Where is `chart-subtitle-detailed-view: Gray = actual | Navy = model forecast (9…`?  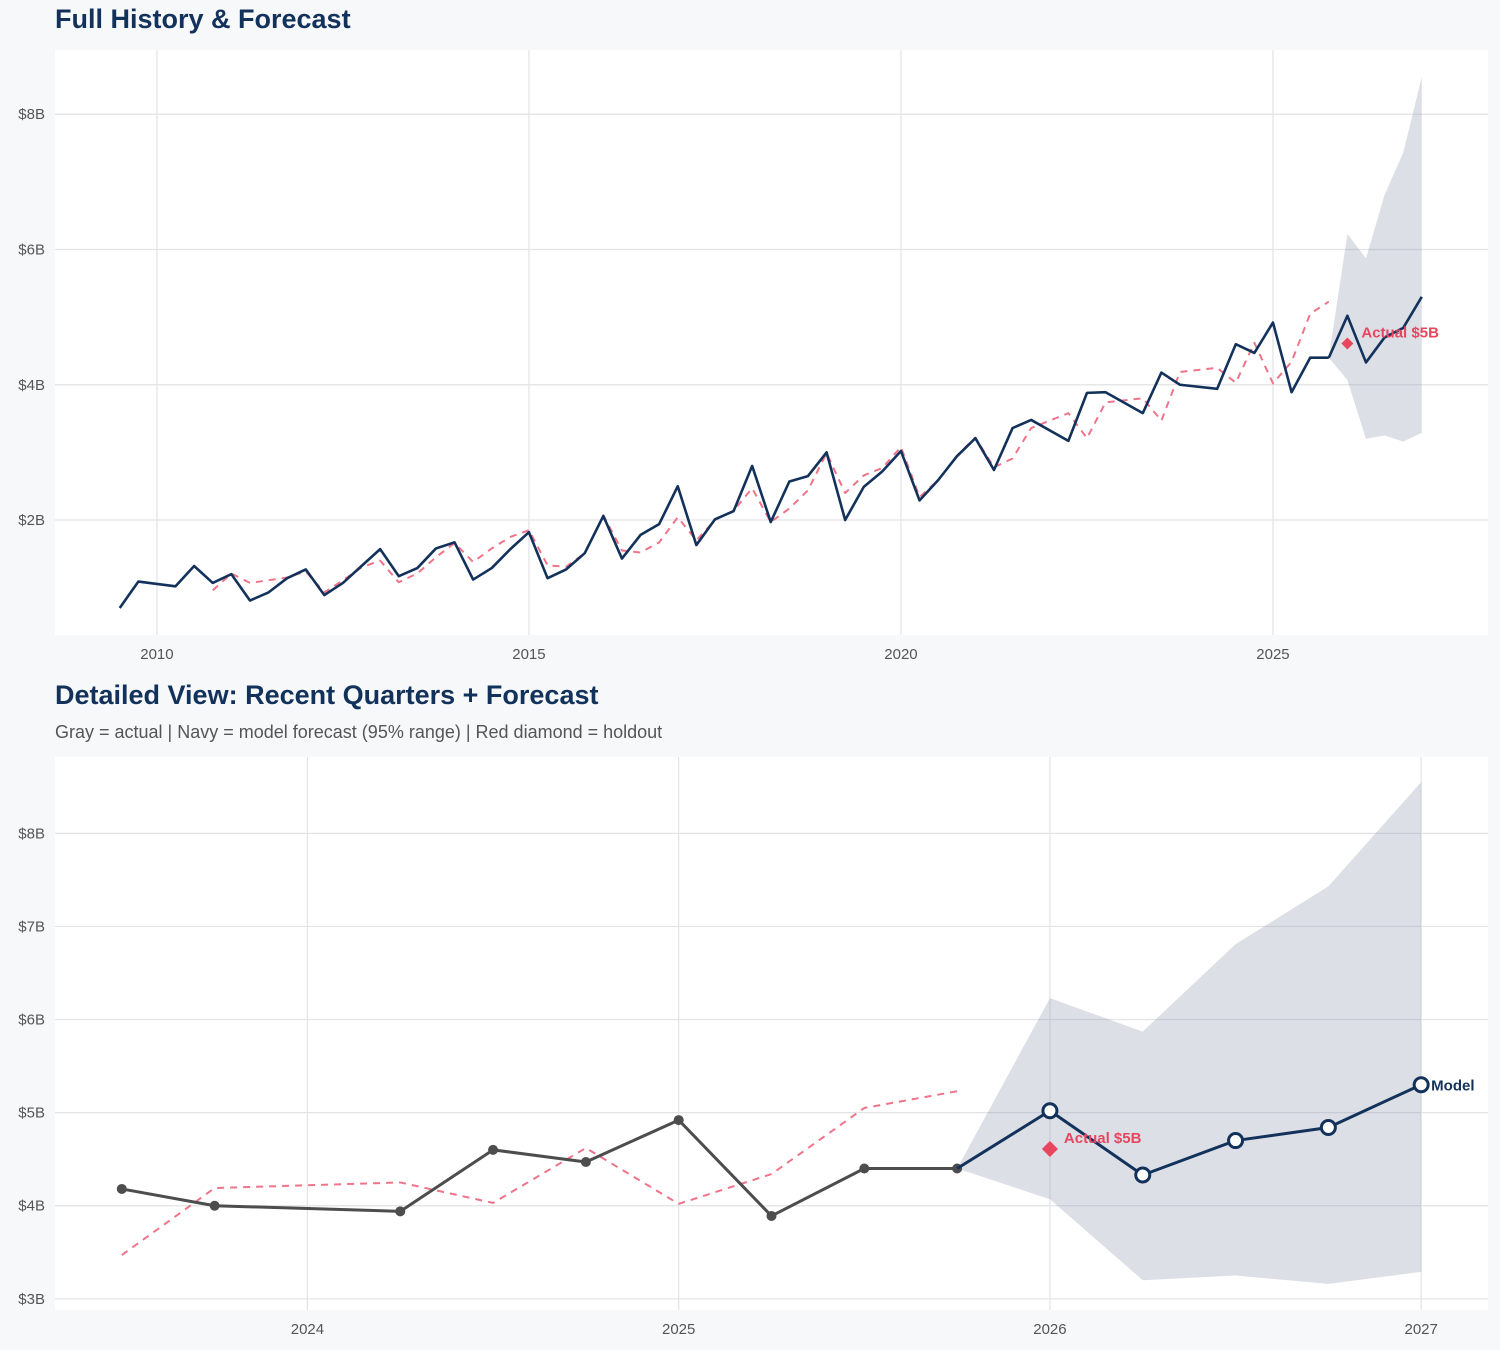 chart-subtitle-detailed-view: Gray = actual | Navy = model forecast (9… is located at coordinates (359, 732).